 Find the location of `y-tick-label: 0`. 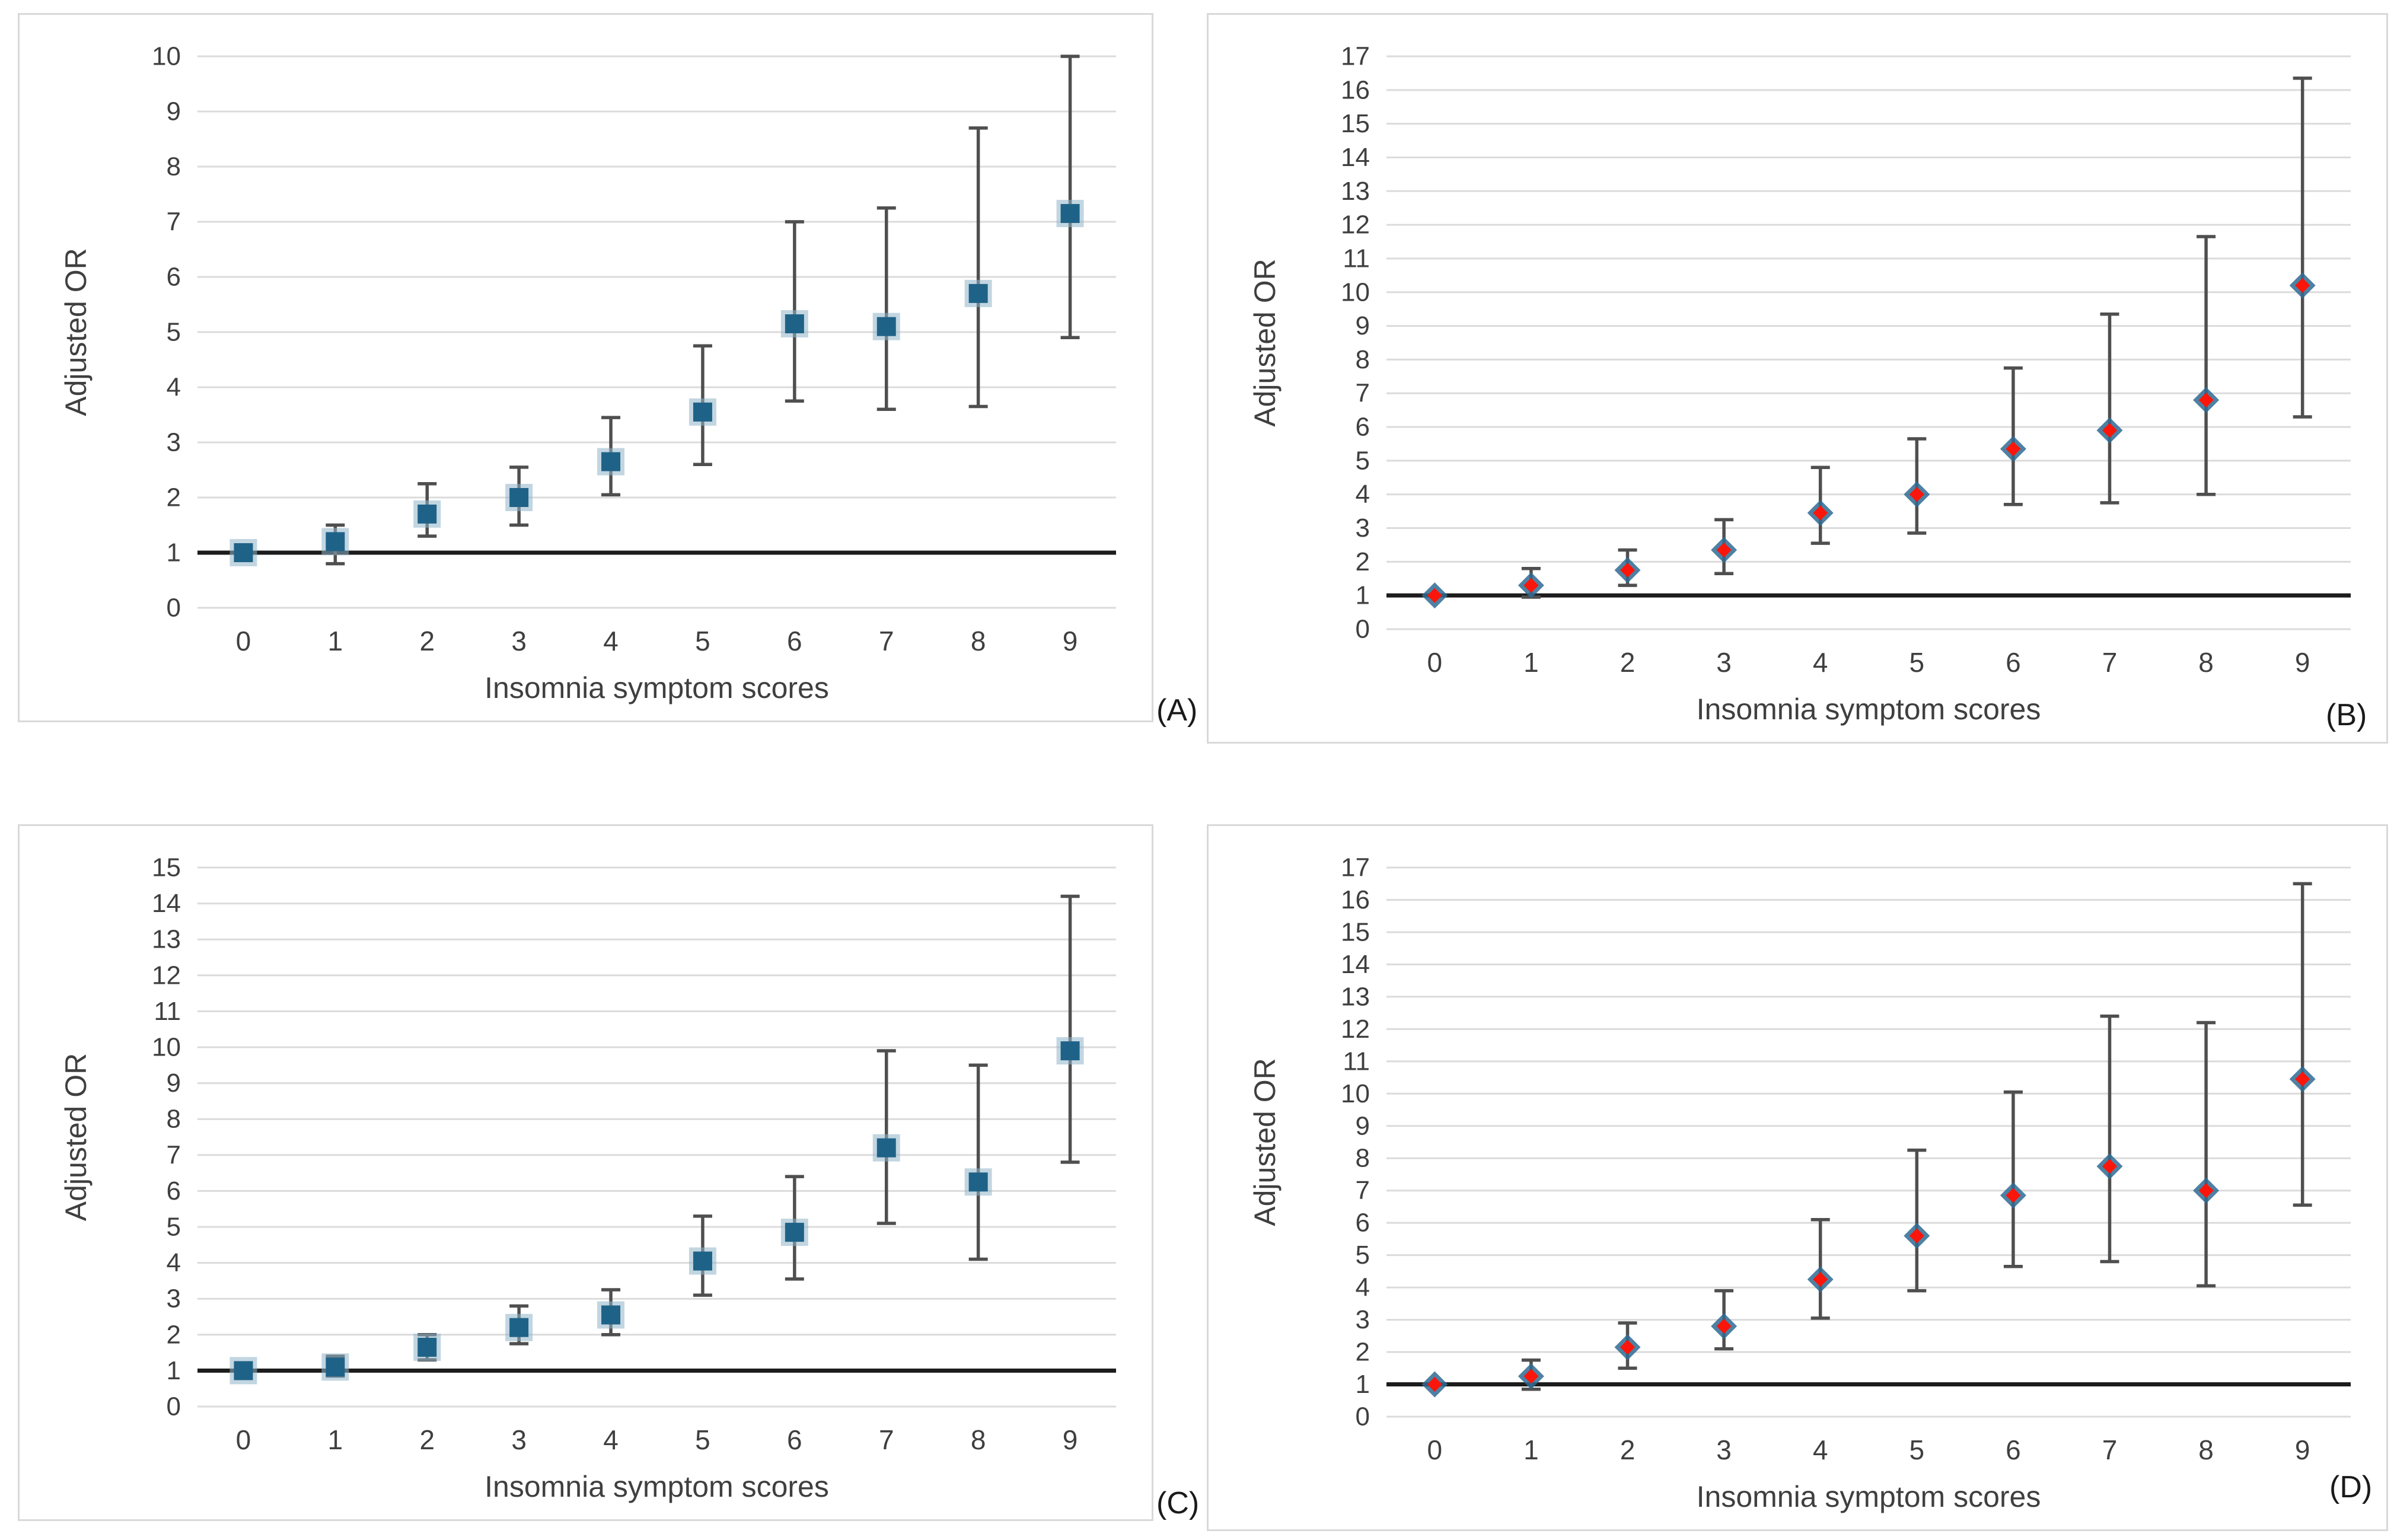

y-tick-label: 0 is located at coordinates (1363, 629).